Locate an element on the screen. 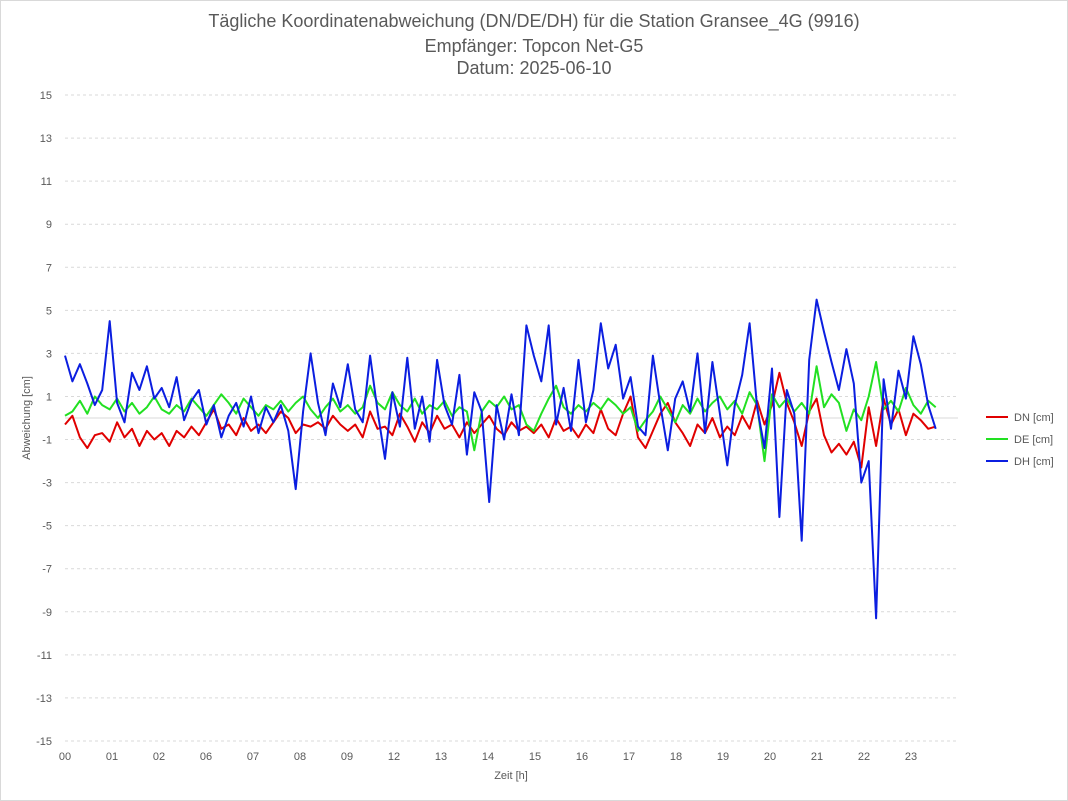 This screenshot has height=801, width=1068. x-tick-label: 22 is located at coordinates (864, 757).